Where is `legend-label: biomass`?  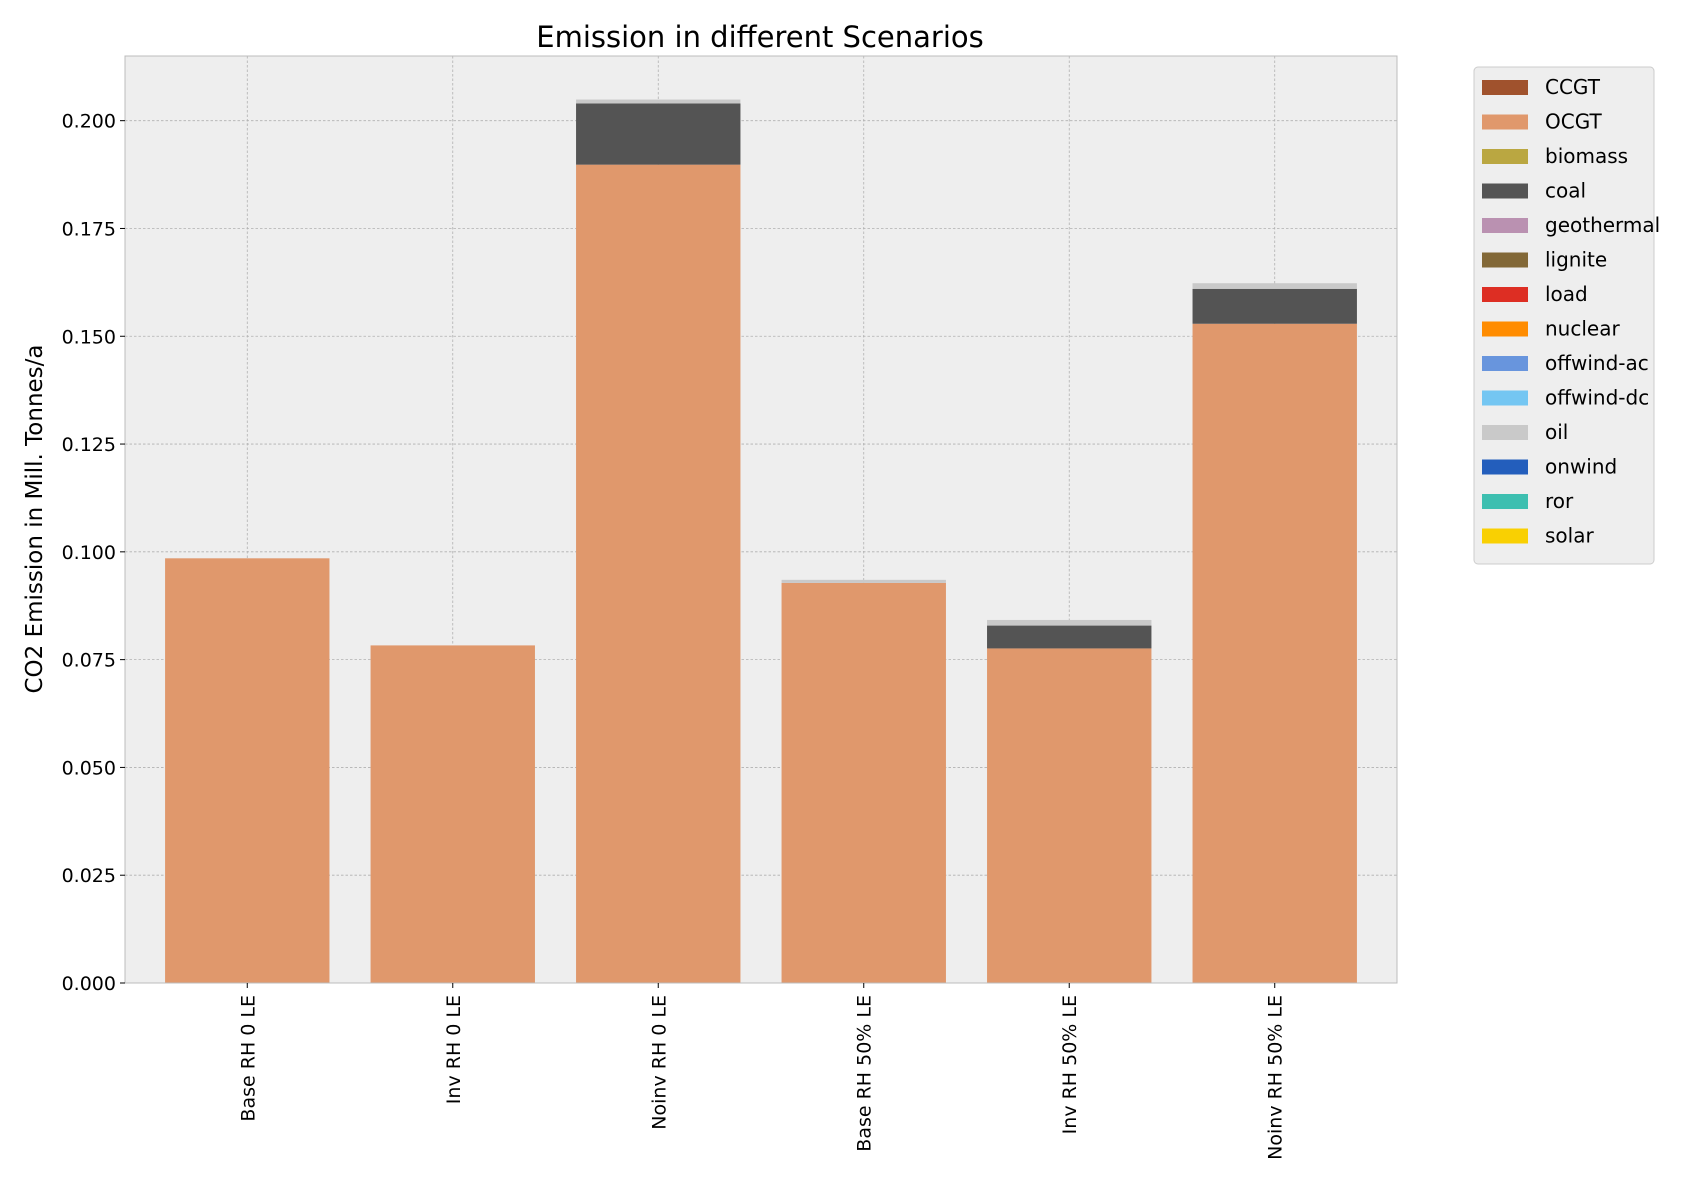
legend-label: biomass is located at coordinates (1586, 156).